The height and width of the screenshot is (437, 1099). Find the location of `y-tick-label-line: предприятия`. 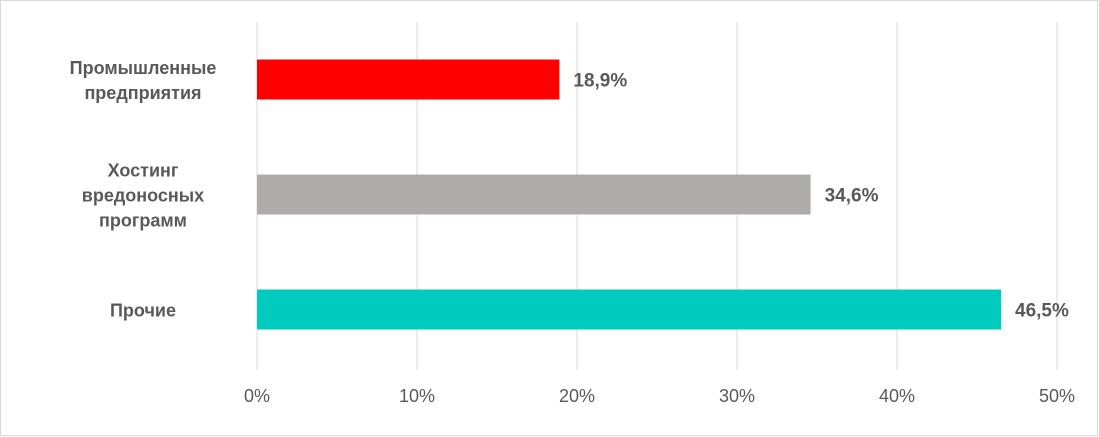

y-tick-label-line: предприятия is located at coordinates (142, 93).